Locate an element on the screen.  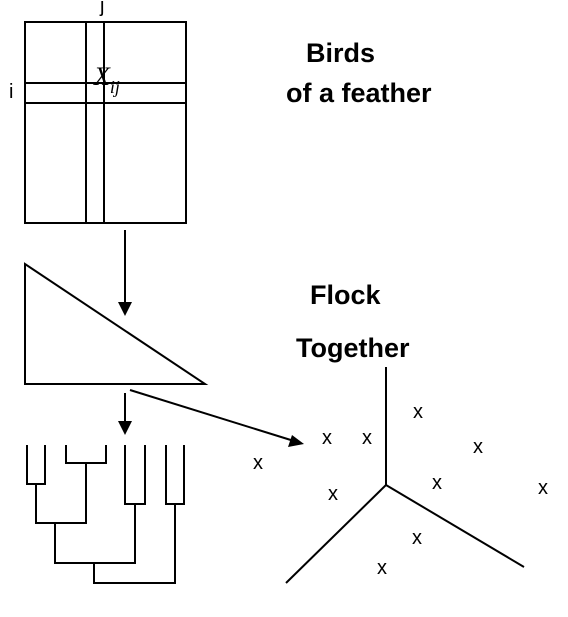
scatter-axes is located at coordinates (405, 475).